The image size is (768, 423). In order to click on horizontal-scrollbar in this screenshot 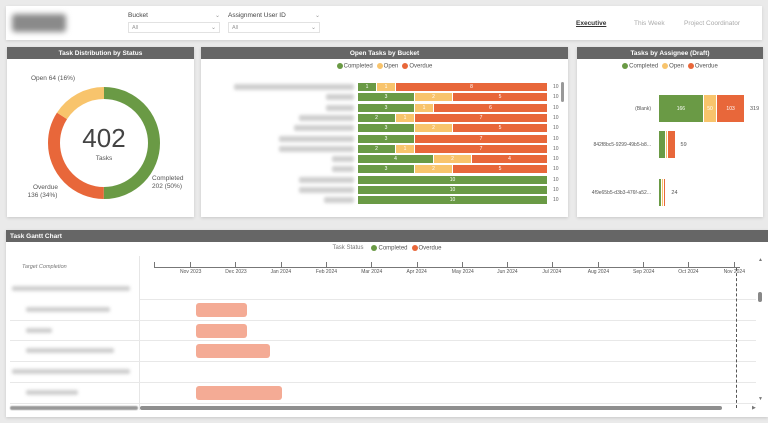, I will do `click(431, 408)`.